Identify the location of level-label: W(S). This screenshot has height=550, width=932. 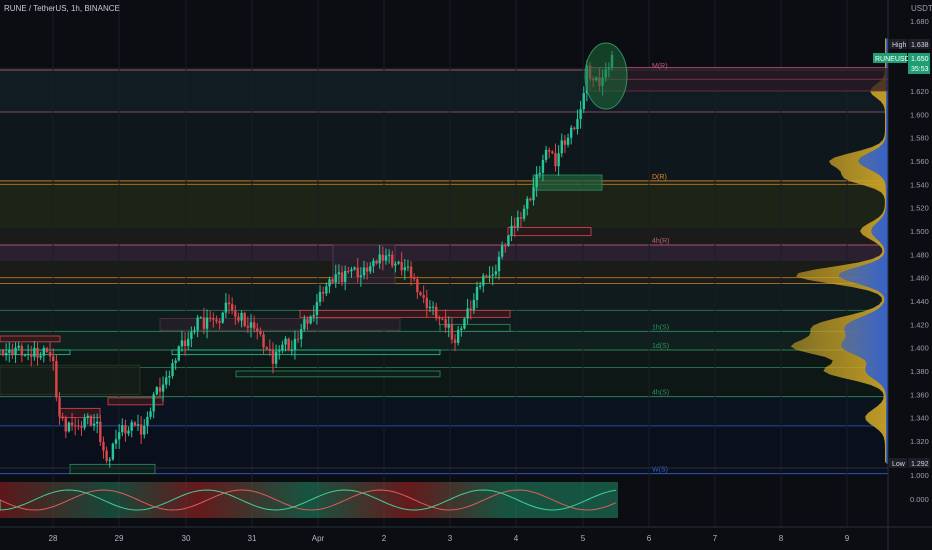
(660, 470).